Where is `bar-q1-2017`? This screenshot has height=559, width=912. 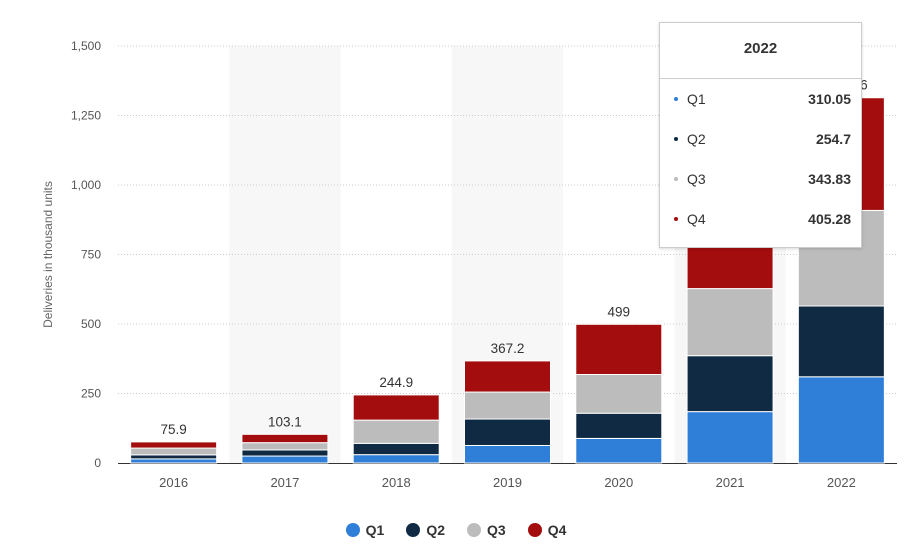
bar-q1-2017 is located at coordinates (285, 459).